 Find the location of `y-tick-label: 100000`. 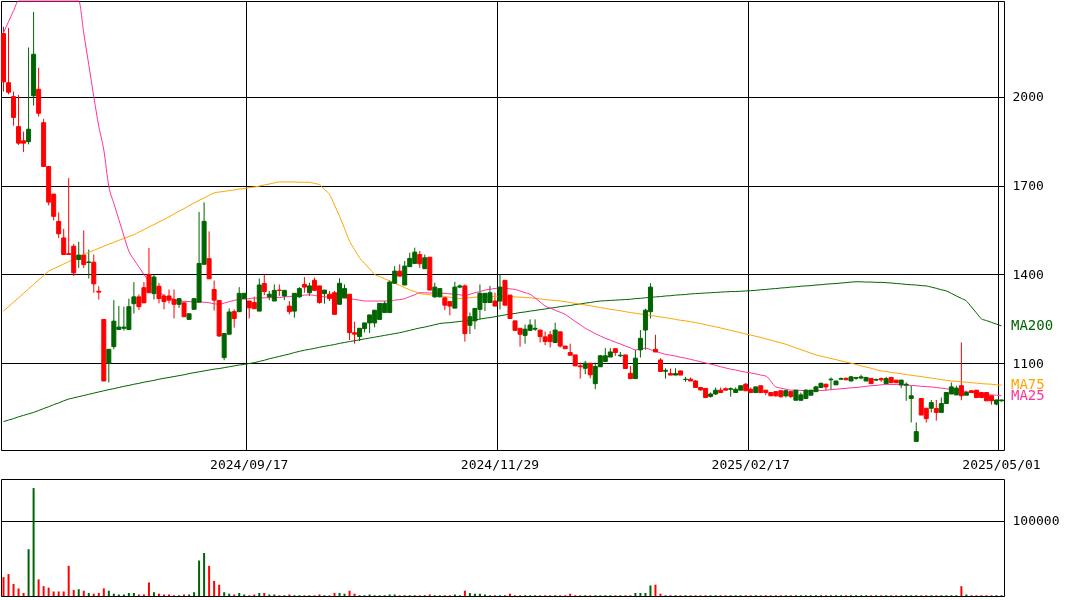

y-tick-label: 100000 is located at coordinates (1036, 521).